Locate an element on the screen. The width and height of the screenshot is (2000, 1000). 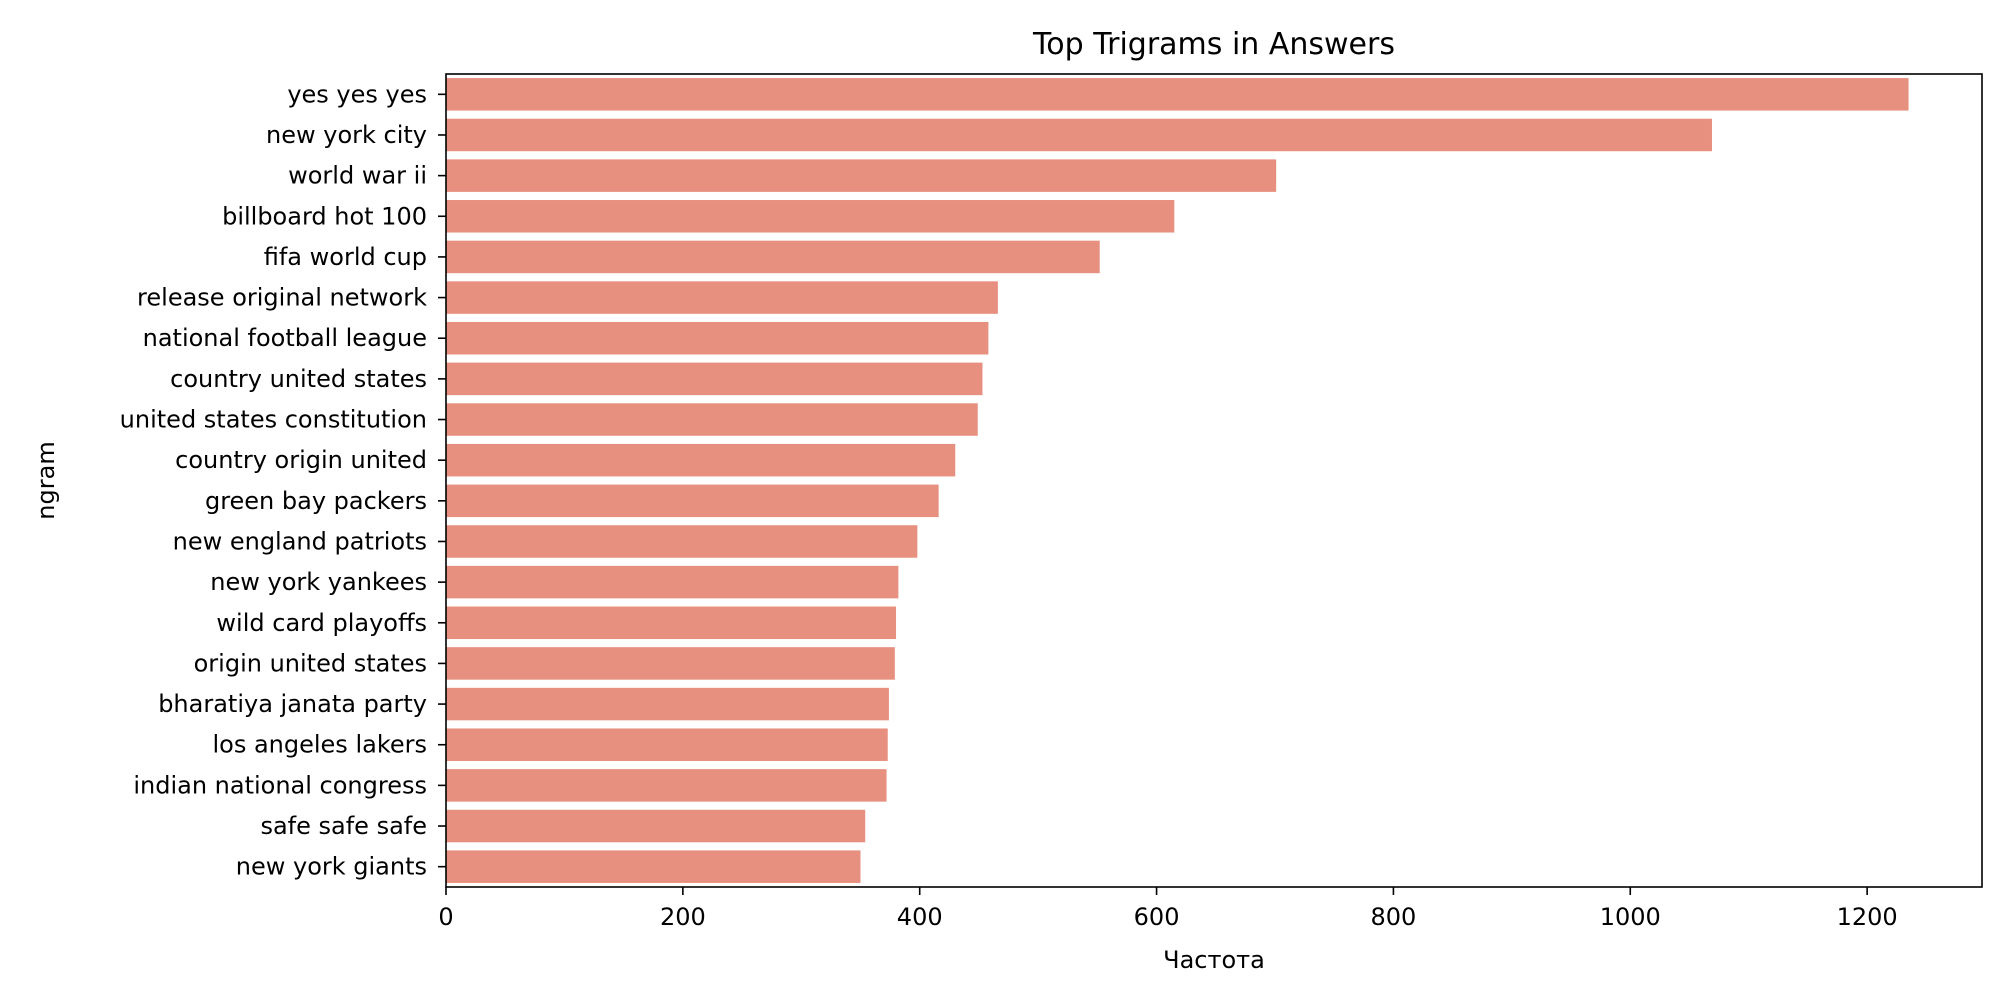
y-tick-label: new york giants is located at coordinates (331, 867).